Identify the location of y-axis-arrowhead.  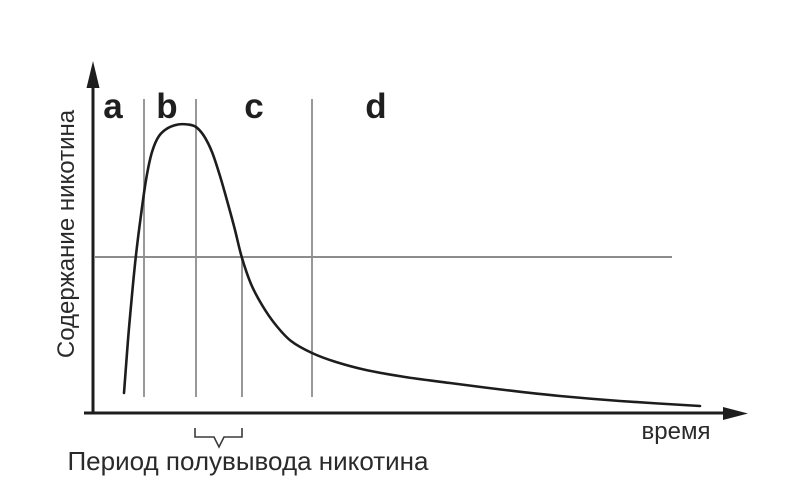
(93, 74).